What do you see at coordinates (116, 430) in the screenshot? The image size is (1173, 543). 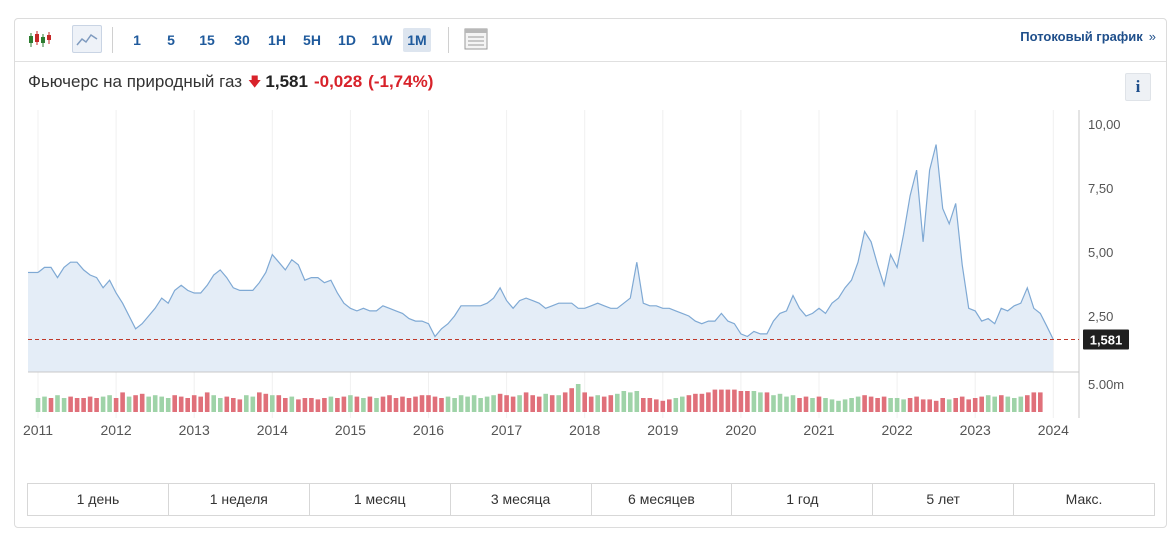 I see `x-tick-label: 2012` at bounding box center [116, 430].